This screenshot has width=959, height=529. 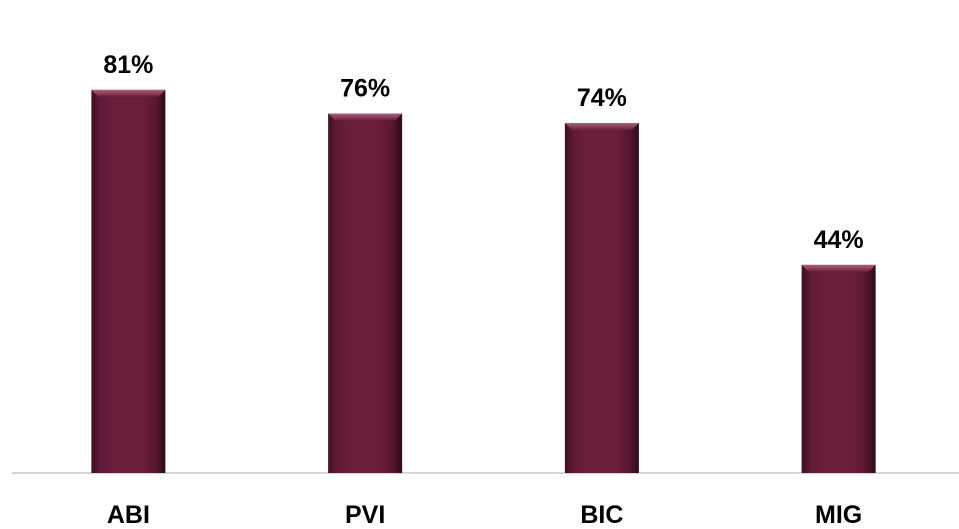 I want to click on bar-abi, so click(x=128, y=281).